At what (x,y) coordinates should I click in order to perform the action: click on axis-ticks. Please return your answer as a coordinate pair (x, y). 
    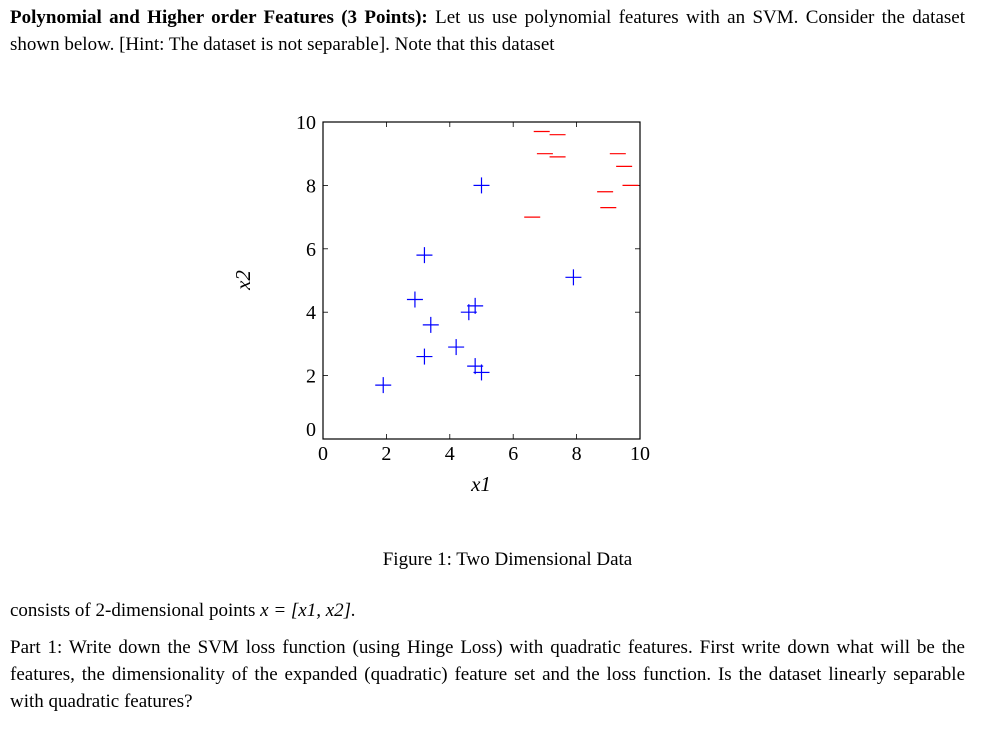
    Looking at the image, I should click on (481, 280).